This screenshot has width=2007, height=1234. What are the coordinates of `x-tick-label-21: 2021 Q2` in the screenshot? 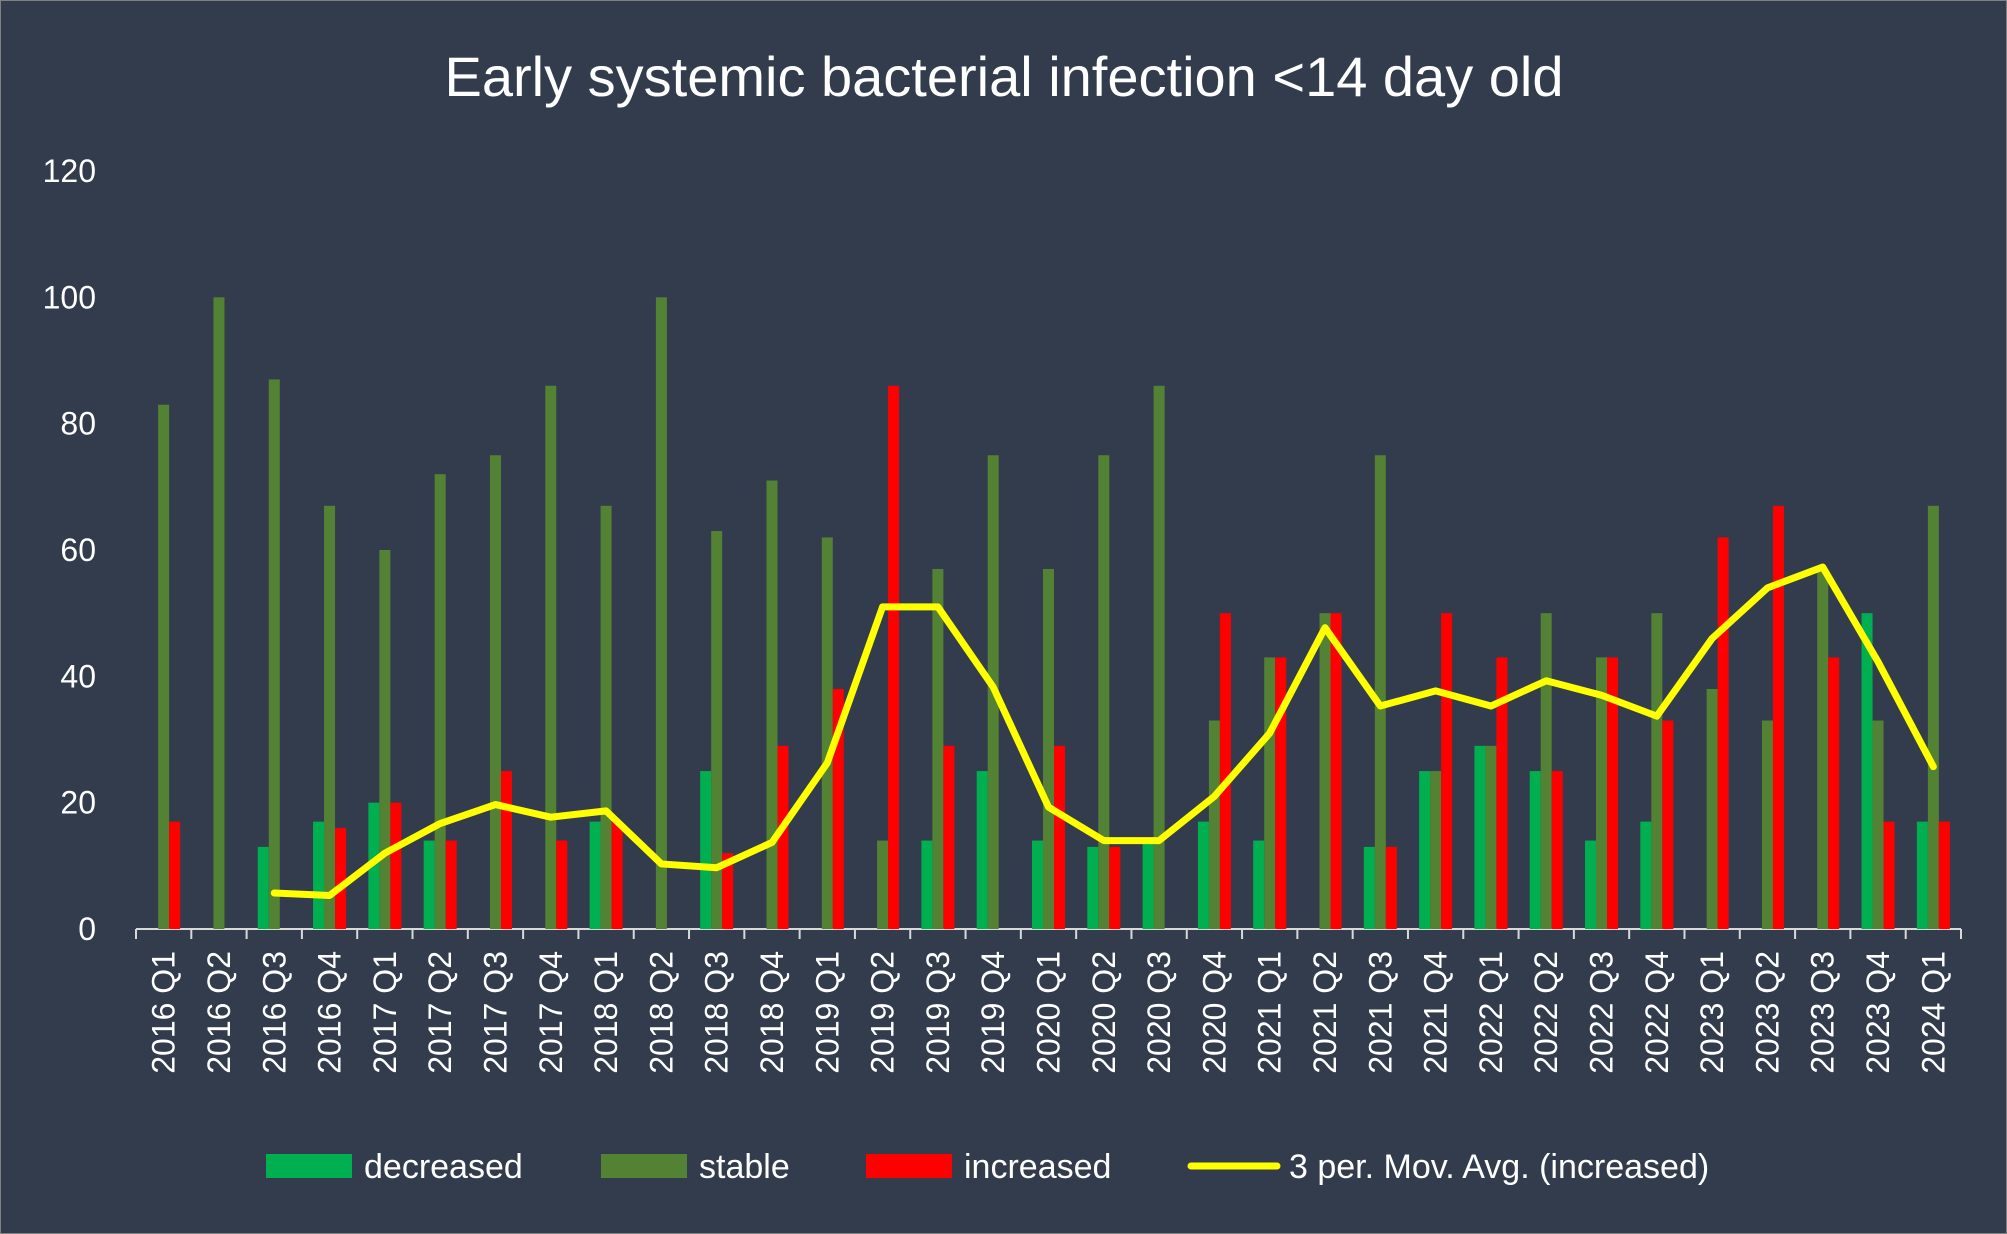 It's located at (1325, 1012).